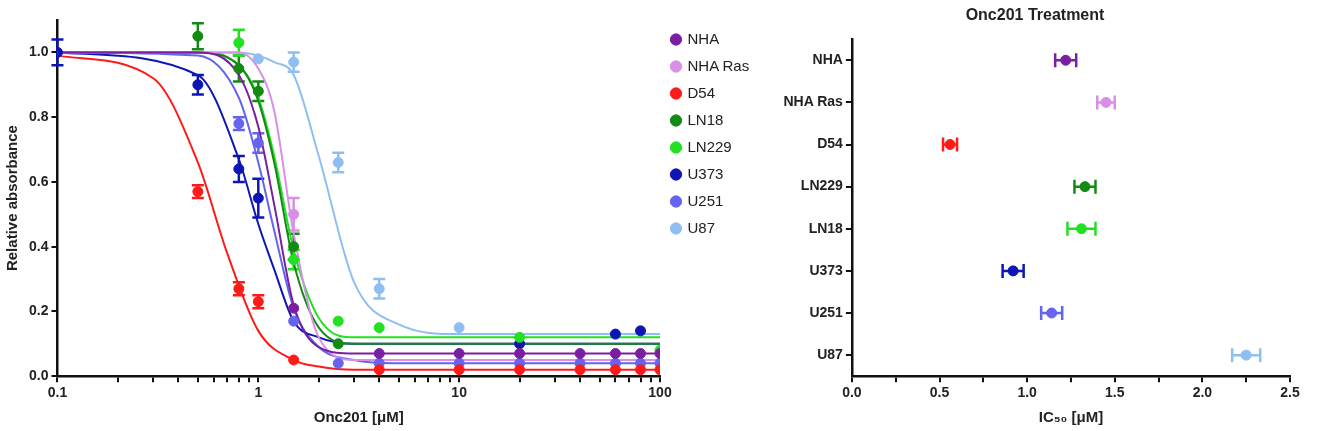 This screenshot has height=431, width=1320. I want to click on y-tick-label: D54, so click(830, 143).